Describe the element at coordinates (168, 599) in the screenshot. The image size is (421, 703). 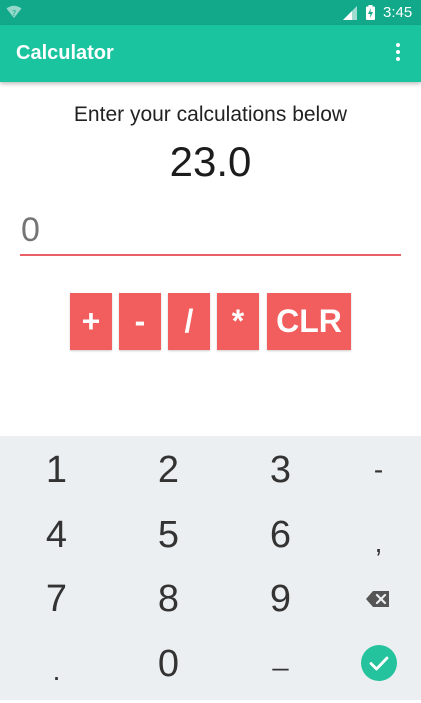
I see `key-8: 8` at that location.